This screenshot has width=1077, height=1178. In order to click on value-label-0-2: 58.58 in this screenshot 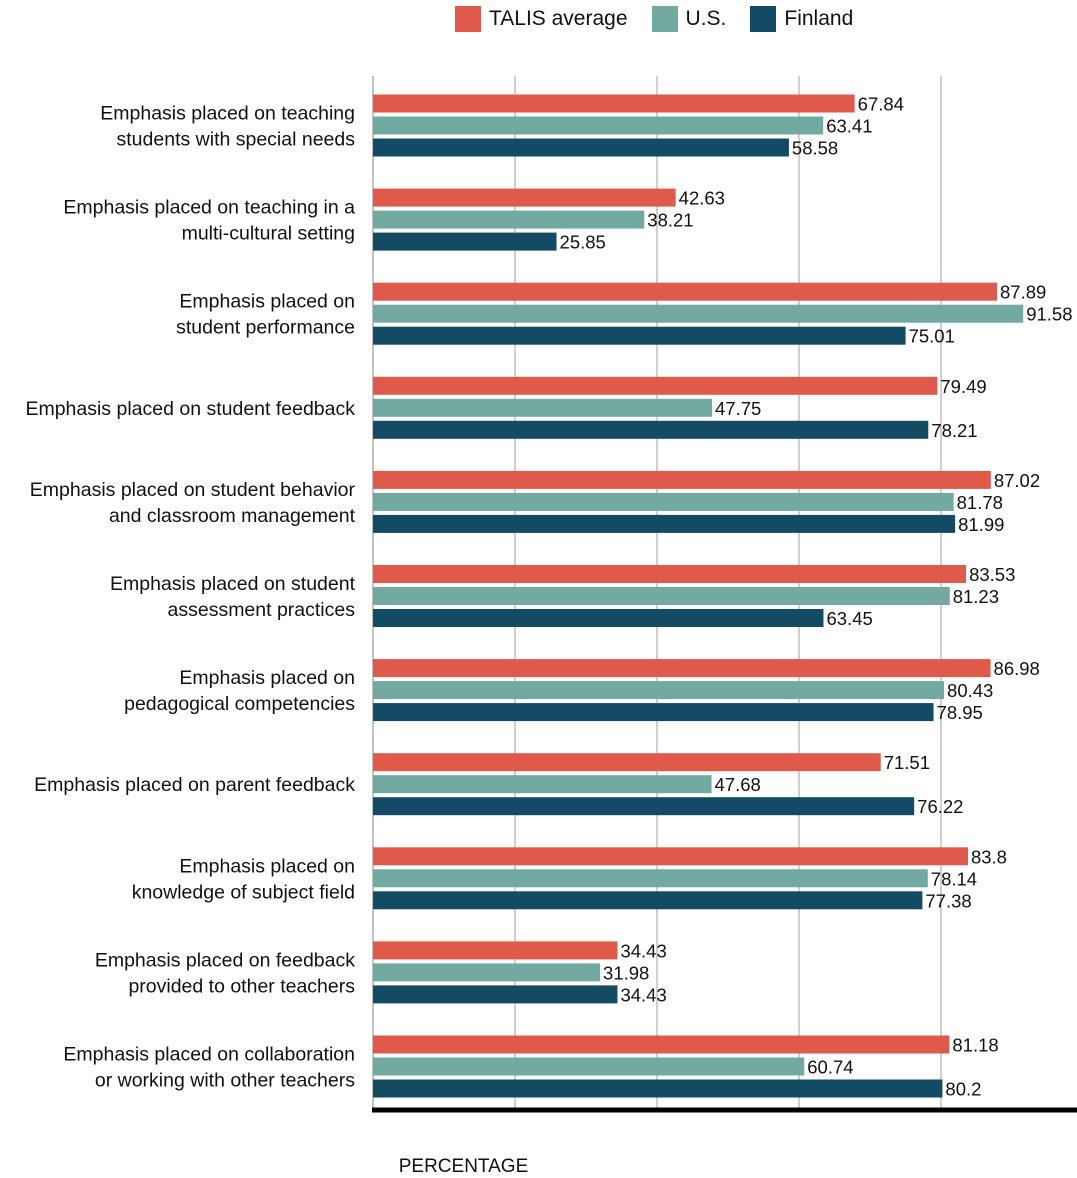, I will do `click(815, 148)`.